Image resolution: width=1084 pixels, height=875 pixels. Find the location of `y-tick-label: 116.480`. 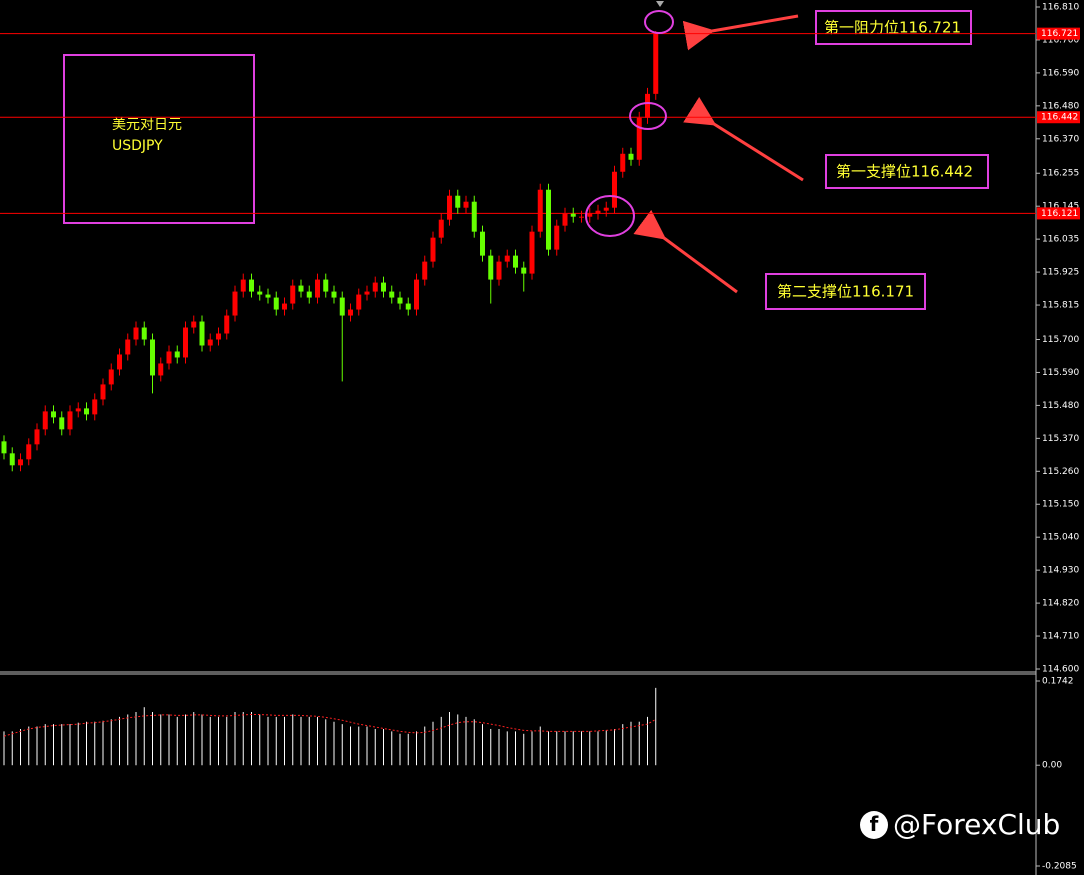

y-tick-label: 116.480 is located at coordinates (1060, 106).